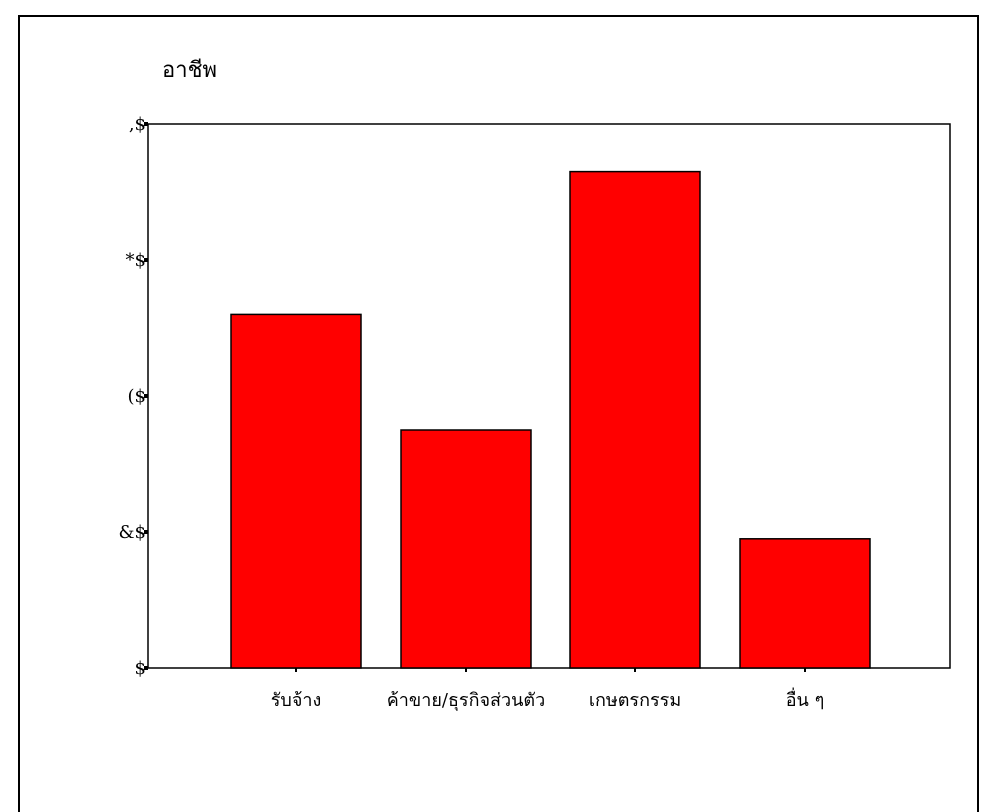 The image size is (997, 812). Describe the element at coordinates (805, 699) in the screenshot. I see `x-tick-label: อื่น ๆ` at that location.